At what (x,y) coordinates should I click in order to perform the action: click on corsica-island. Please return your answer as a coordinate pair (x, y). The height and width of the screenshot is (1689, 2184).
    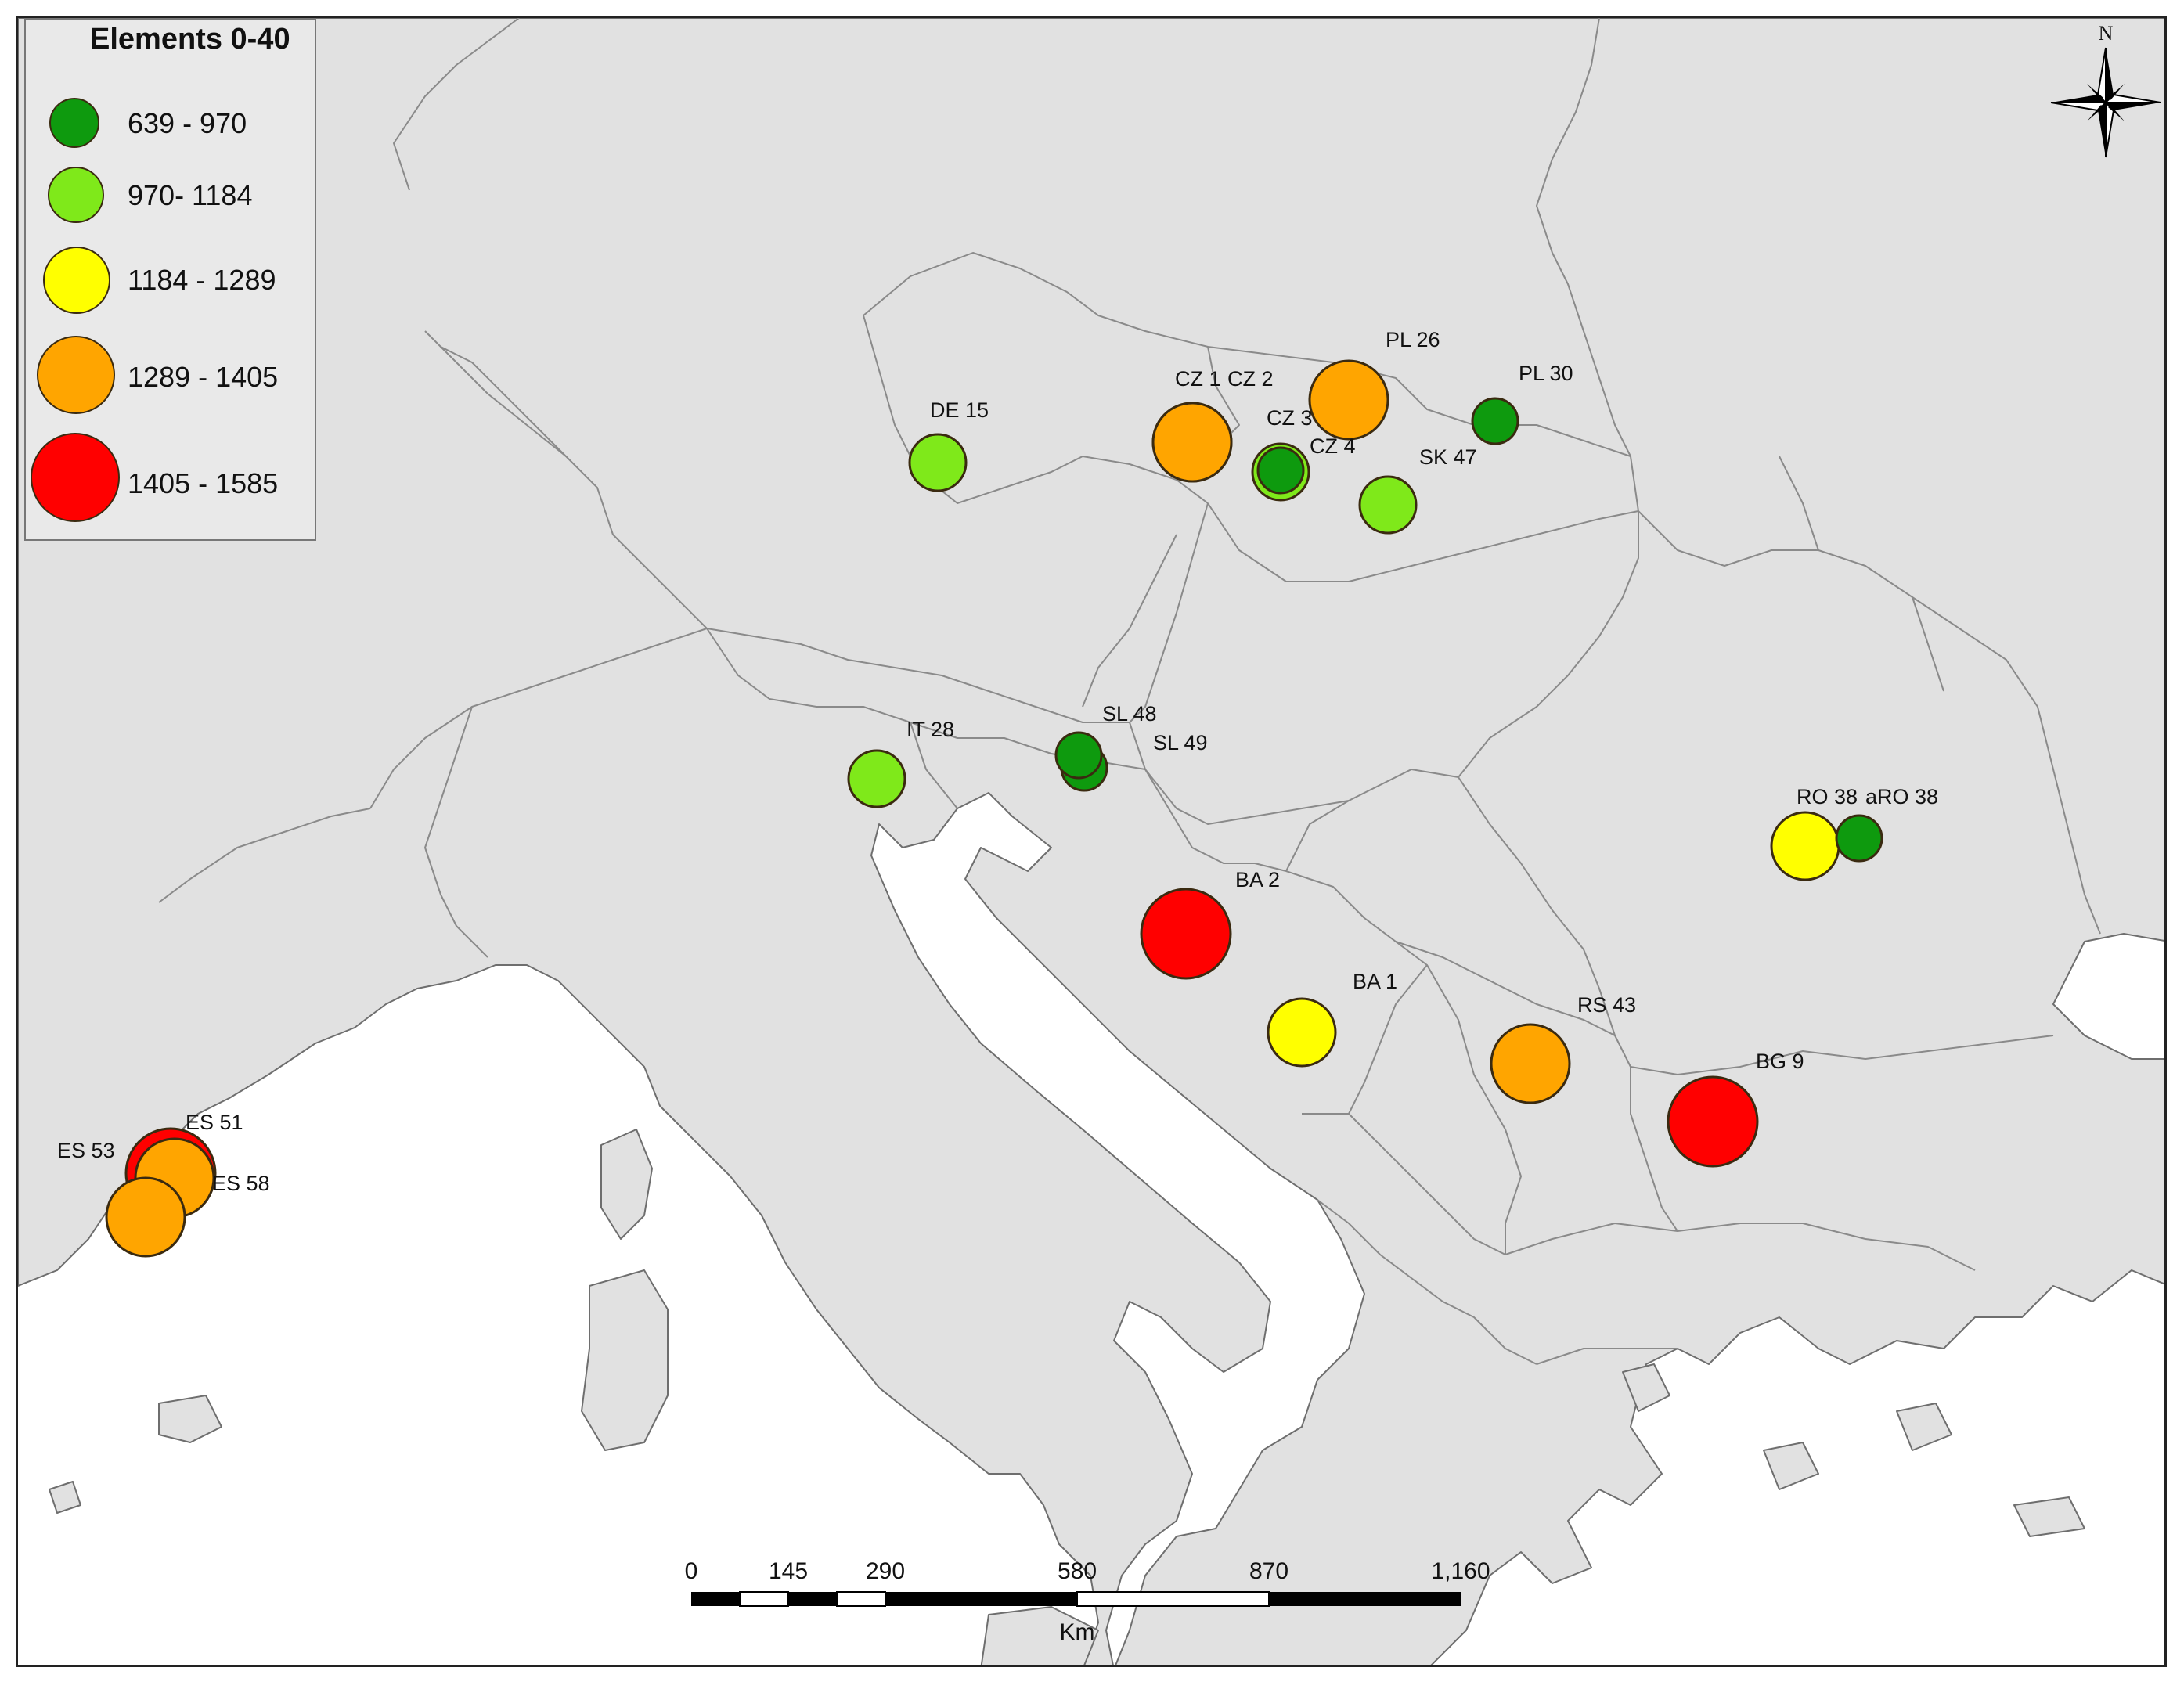
    Looking at the image, I should click on (626, 1184).